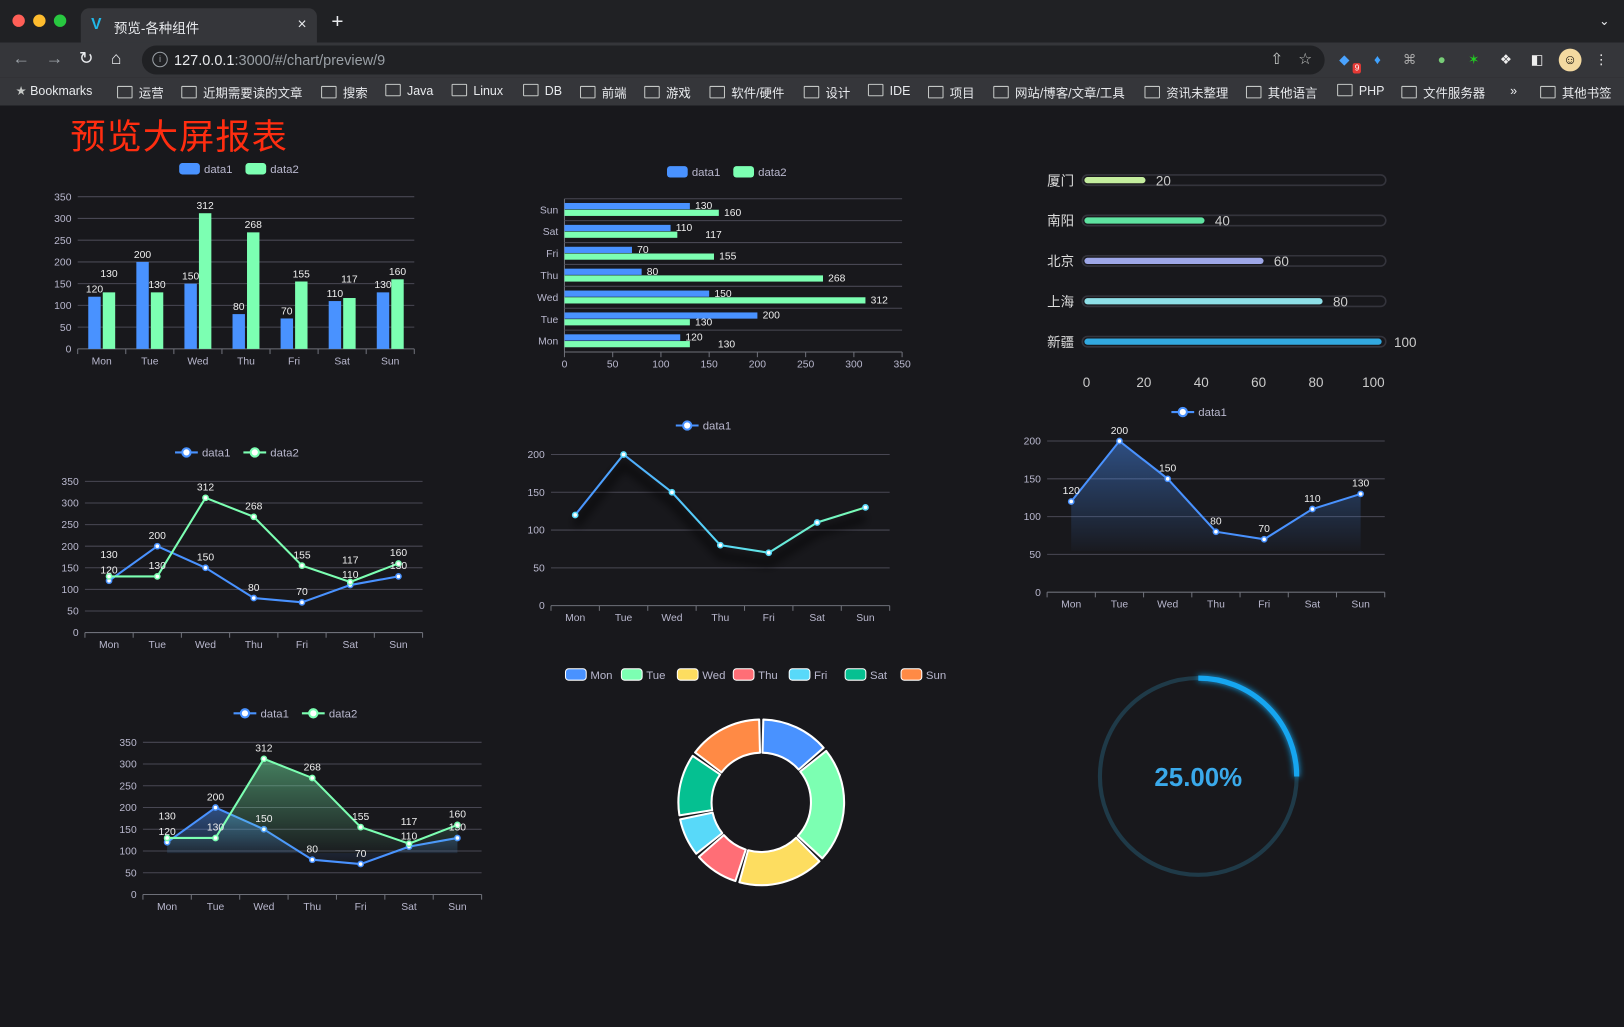  I want to click on area-fill-data1, so click(1216, 496).